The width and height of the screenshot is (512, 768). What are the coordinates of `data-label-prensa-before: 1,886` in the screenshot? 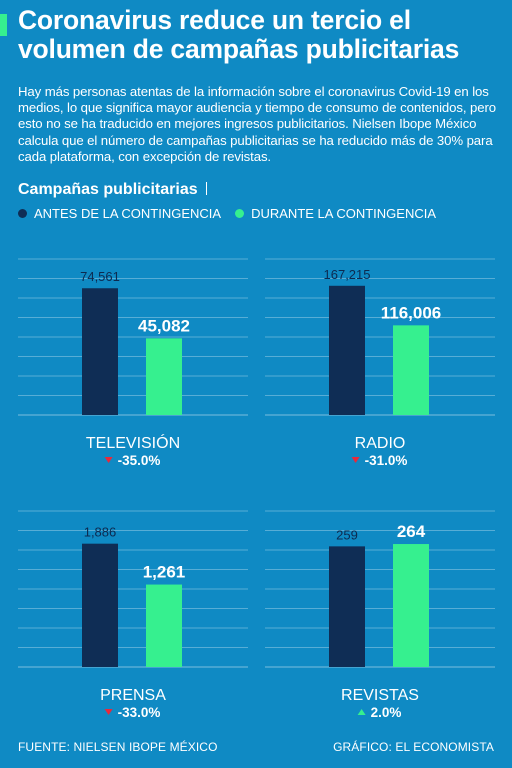 It's located at (100, 532).